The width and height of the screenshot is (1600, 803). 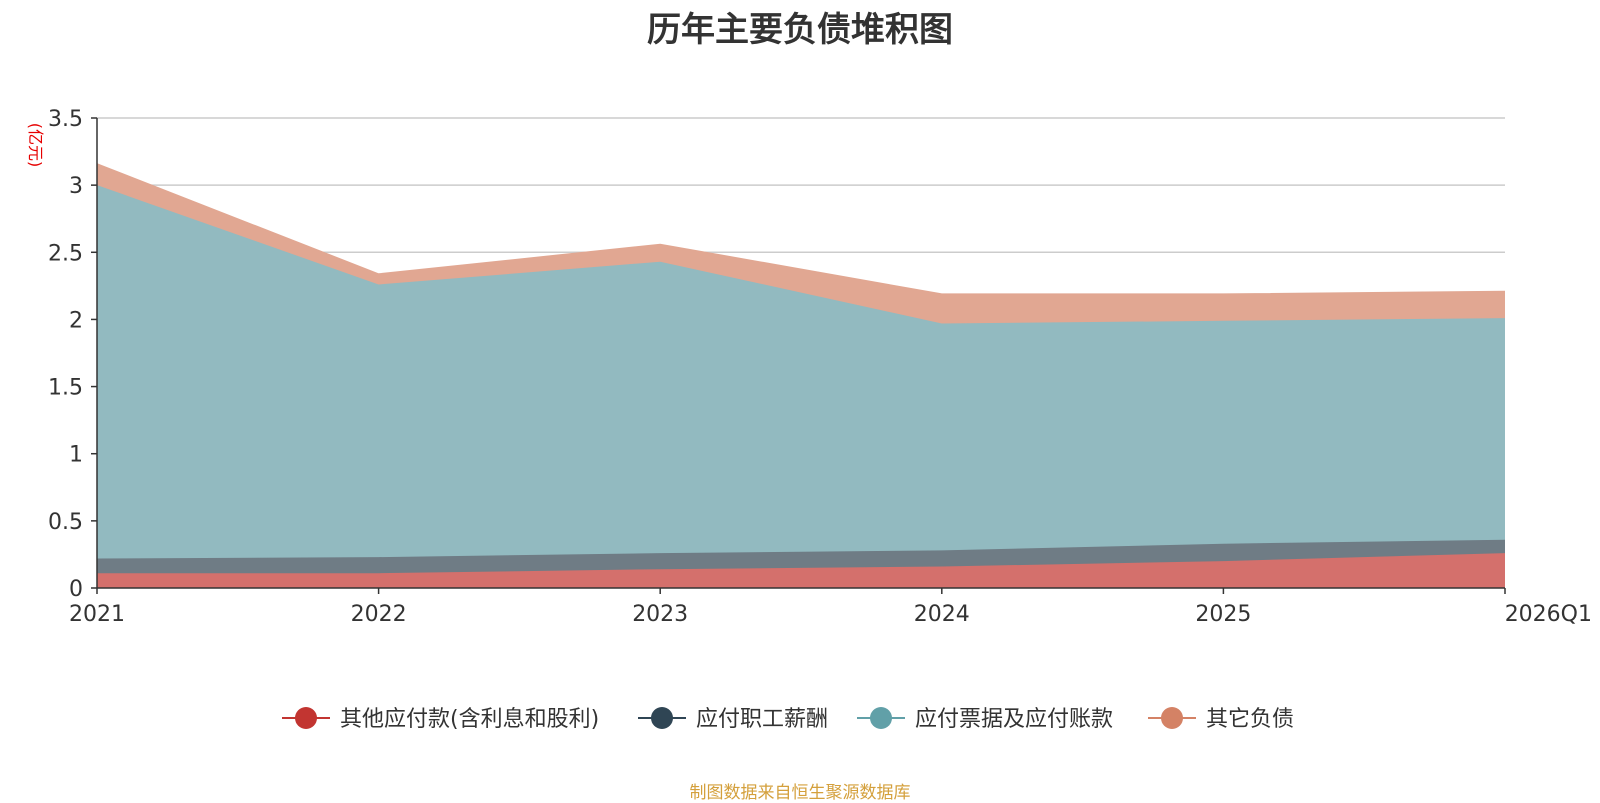 I want to click on legend: 其他应付款(含利息和股利) 应付职工薪酬 应付票据及应付账款 其它负债, so click(x=788, y=719).